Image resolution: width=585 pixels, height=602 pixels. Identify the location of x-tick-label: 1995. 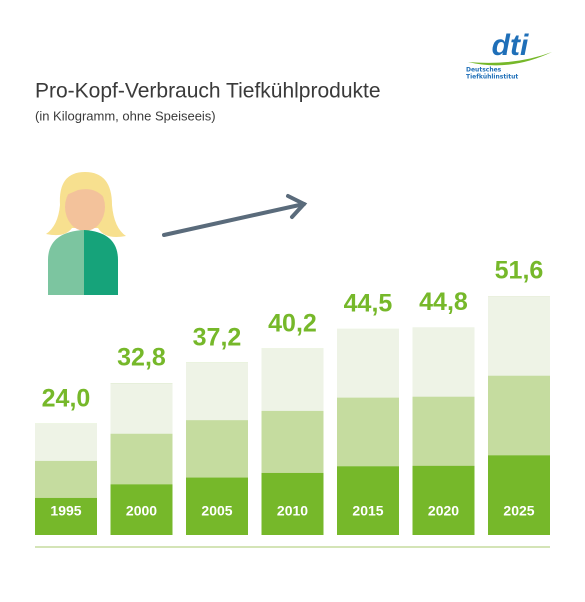
(65, 511).